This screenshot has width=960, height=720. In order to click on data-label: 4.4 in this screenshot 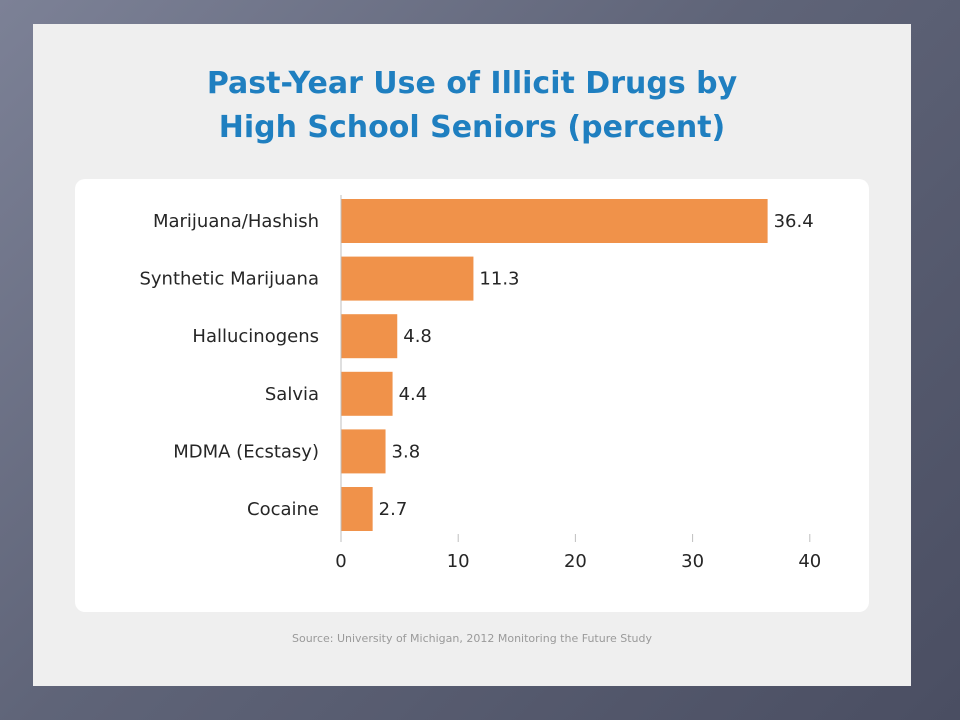, I will do `click(413, 394)`.